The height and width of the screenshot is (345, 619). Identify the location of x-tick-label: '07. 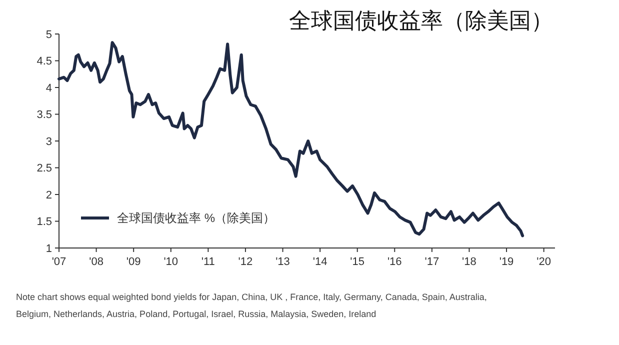
(59, 262).